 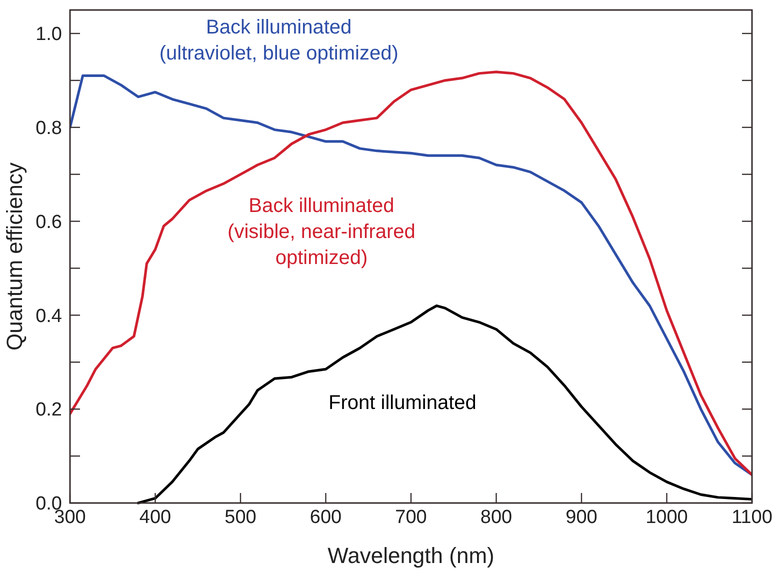 What do you see at coordinates (49, 35) in the screenshot?
I see `y-tick-label: 1.0` at bounding box center [49, 35].